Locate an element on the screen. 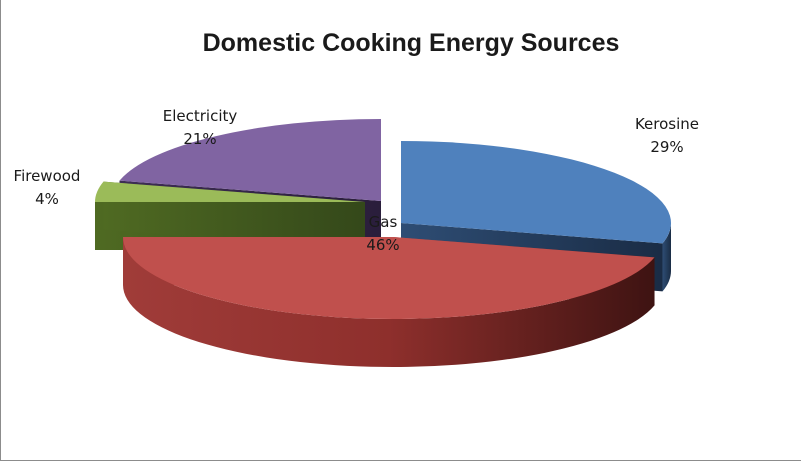 The image size is (801, 461). label-kerosine-name: Kerosine is located at coordinates (667, 124).